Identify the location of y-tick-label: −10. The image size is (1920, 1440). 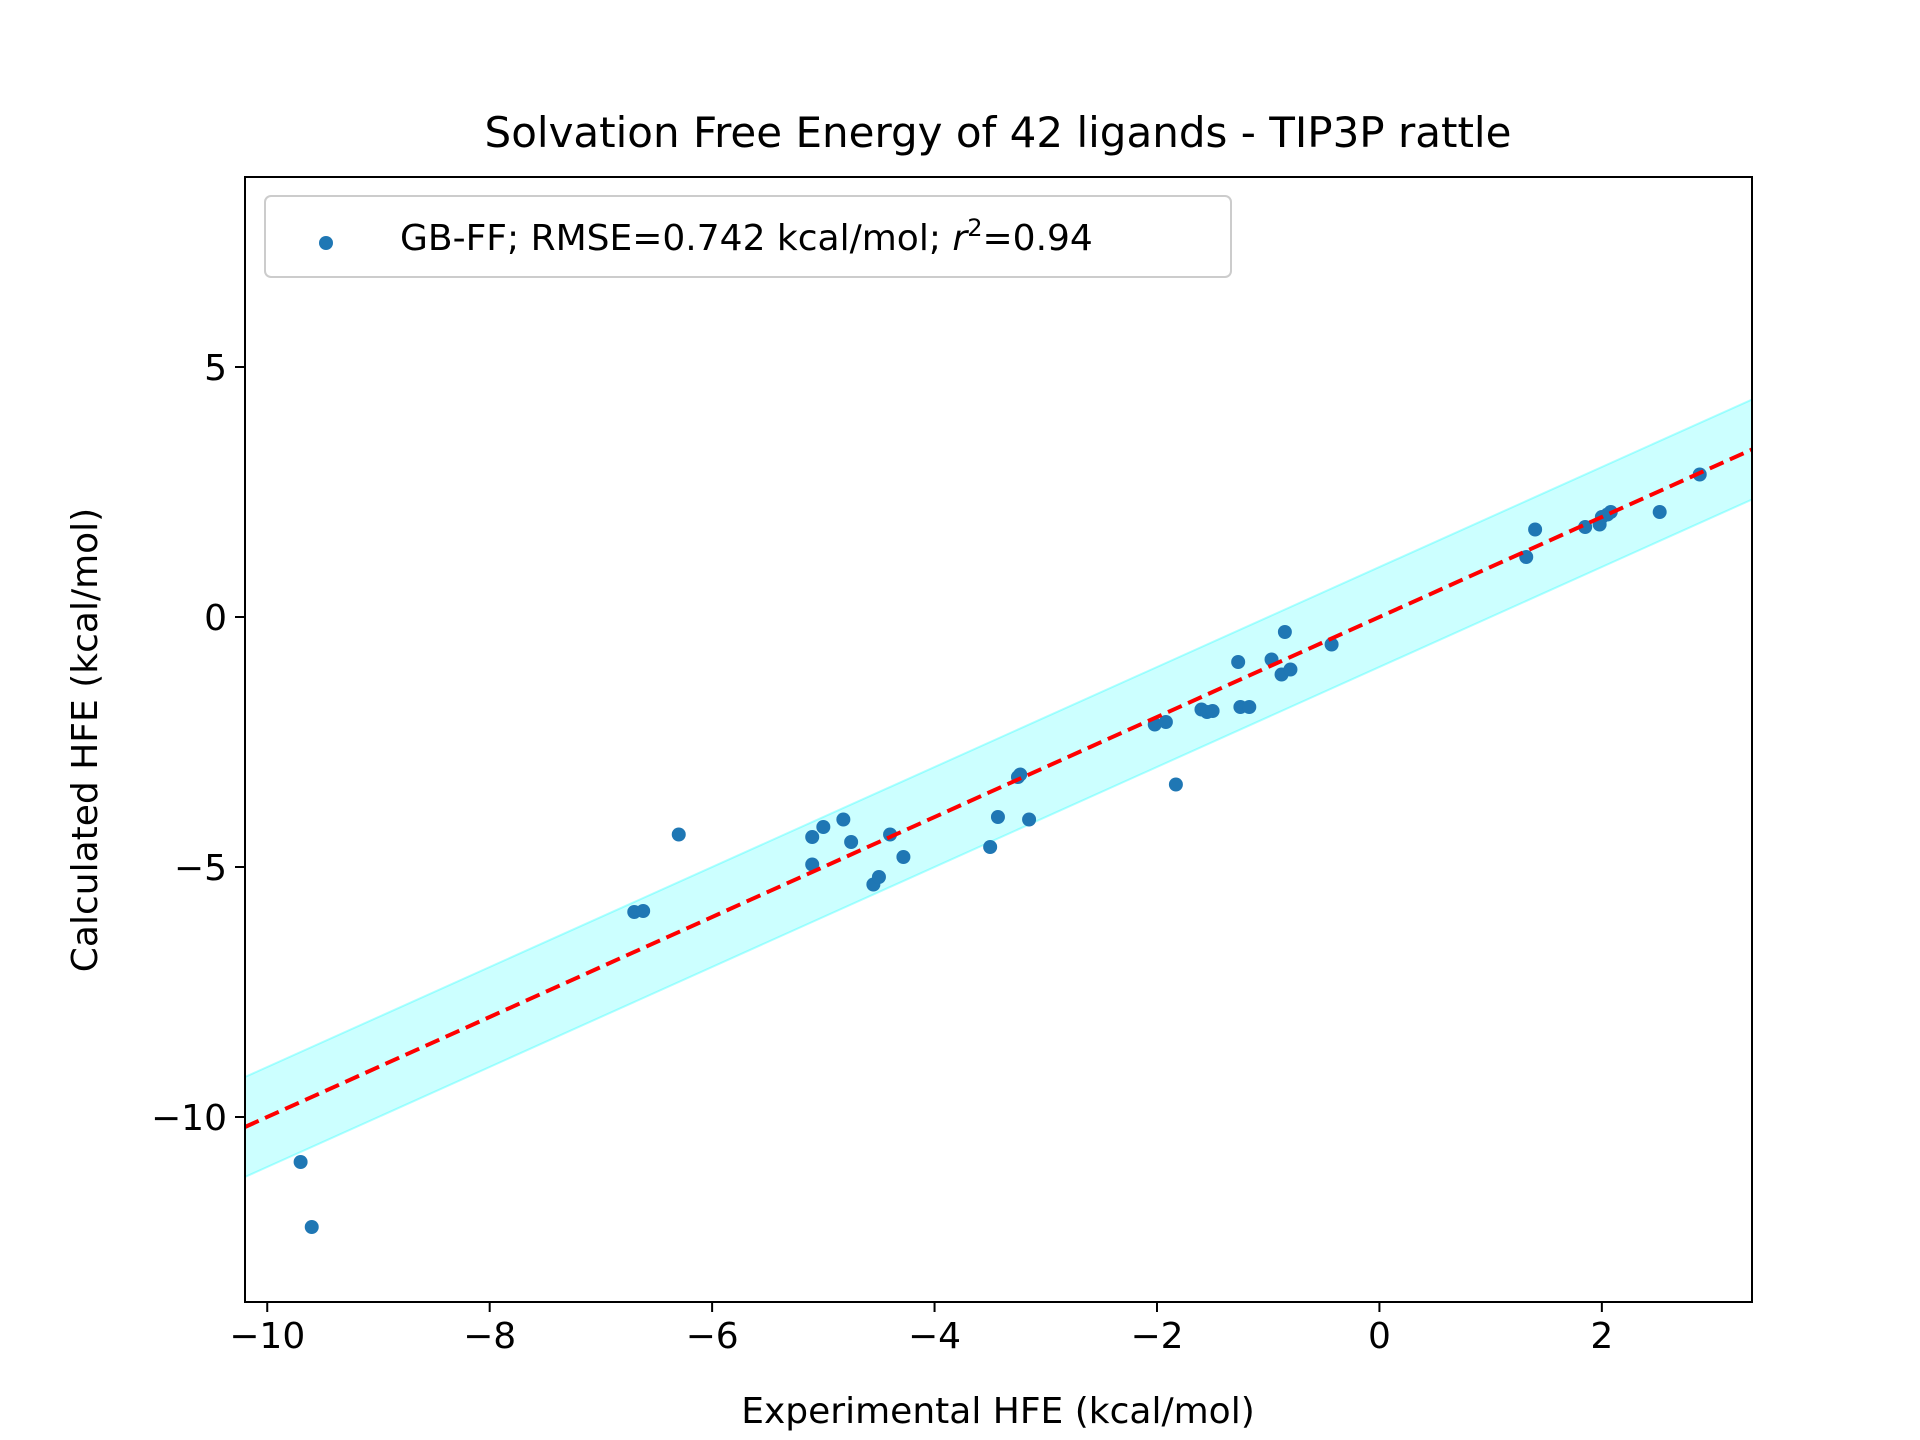
(189, 1118).